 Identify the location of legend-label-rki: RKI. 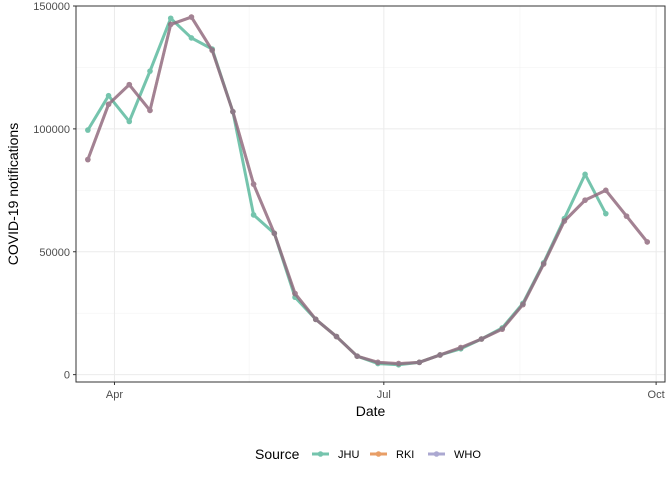
(405, 455).